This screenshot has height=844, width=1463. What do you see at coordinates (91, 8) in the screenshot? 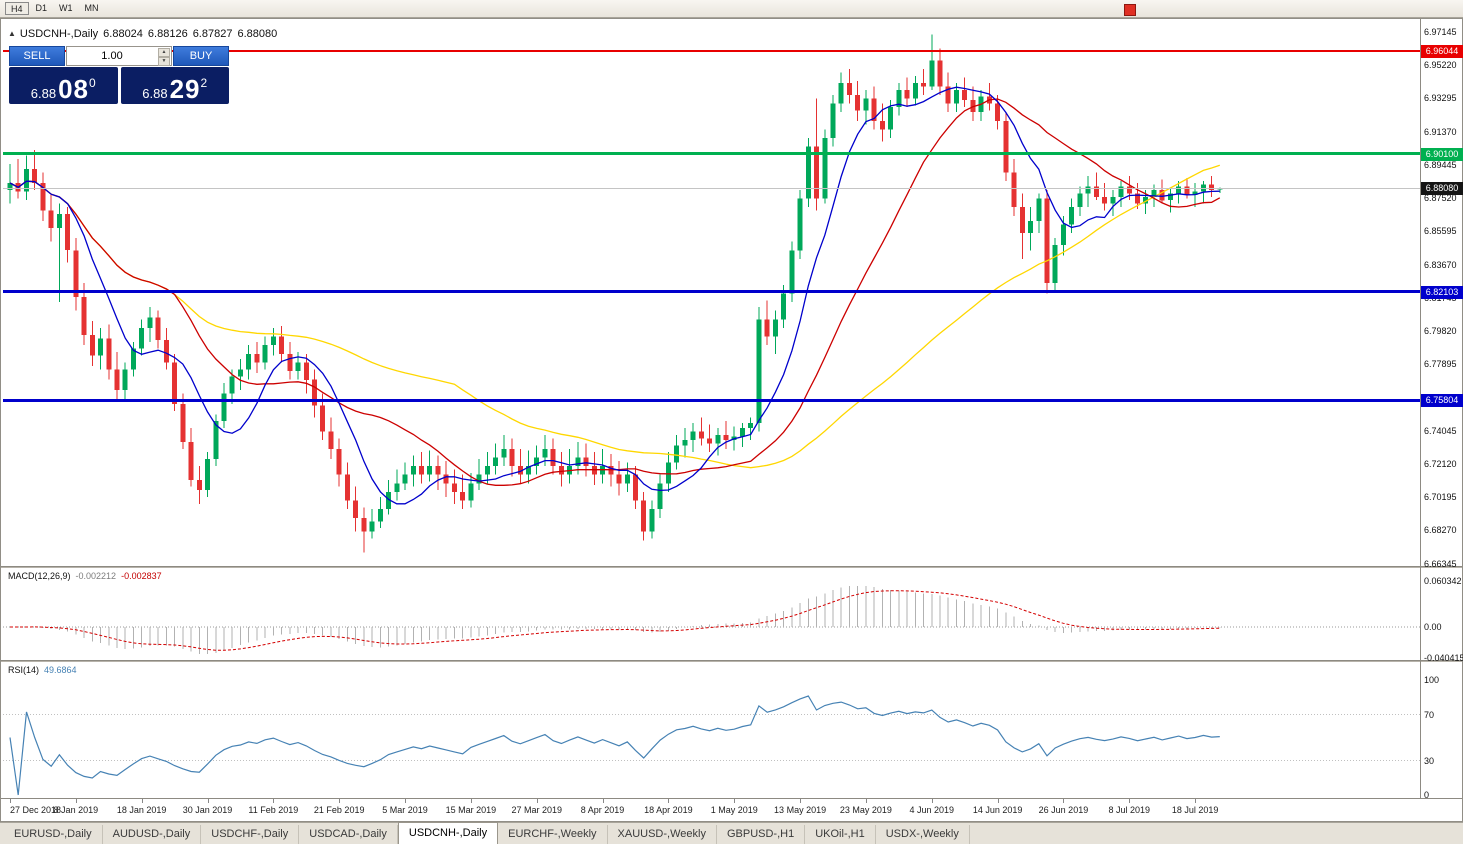
I see `timeframe-button-MN: MN` at bounding box center [91, 8].